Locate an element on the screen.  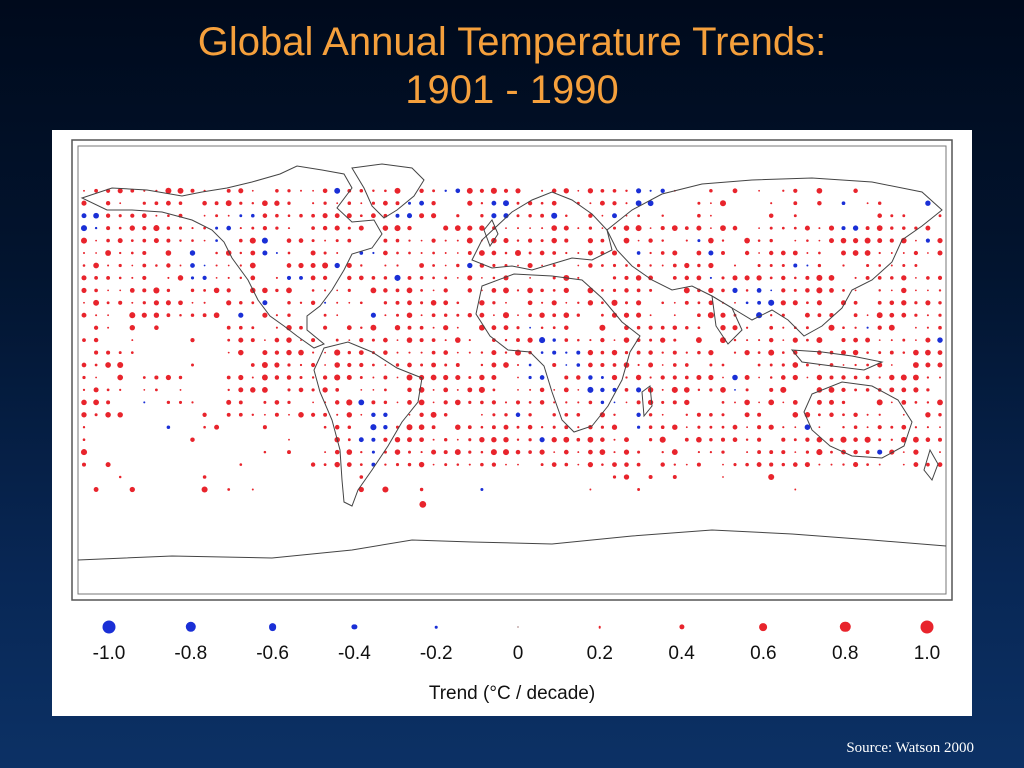
coast-india is located at coordinates (727, 320).